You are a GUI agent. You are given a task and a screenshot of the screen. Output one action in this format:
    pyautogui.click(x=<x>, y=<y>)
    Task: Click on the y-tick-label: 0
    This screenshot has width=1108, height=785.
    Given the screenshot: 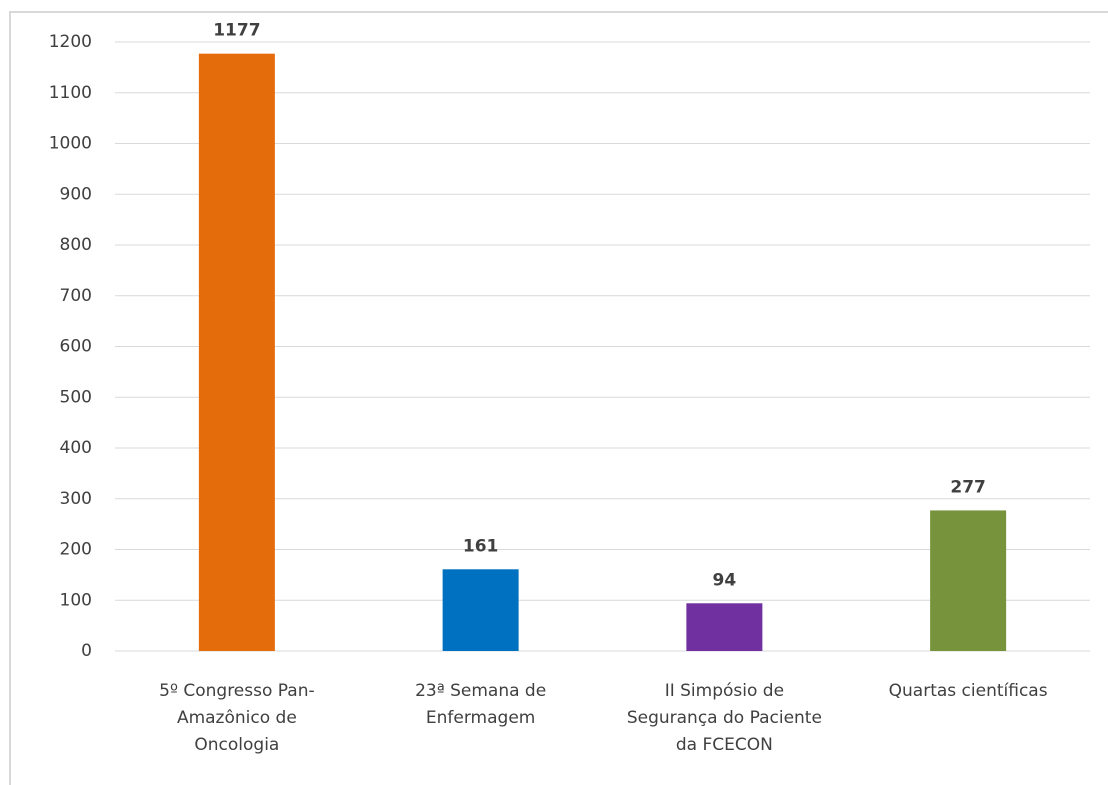 What is the action you would take?
    pyautogui.click(x=86, y=651)
    